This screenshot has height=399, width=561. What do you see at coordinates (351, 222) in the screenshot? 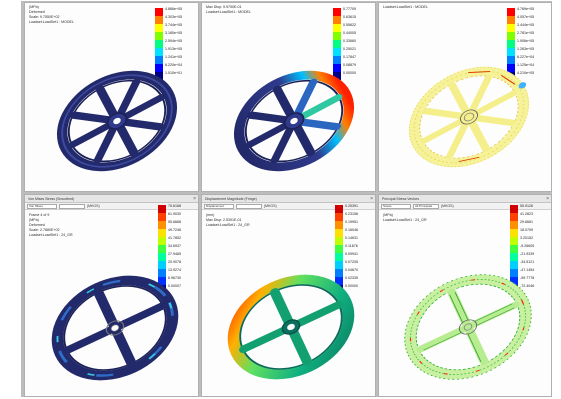
I see `legend-value: 0.19951` at bounding box center [351, 222].